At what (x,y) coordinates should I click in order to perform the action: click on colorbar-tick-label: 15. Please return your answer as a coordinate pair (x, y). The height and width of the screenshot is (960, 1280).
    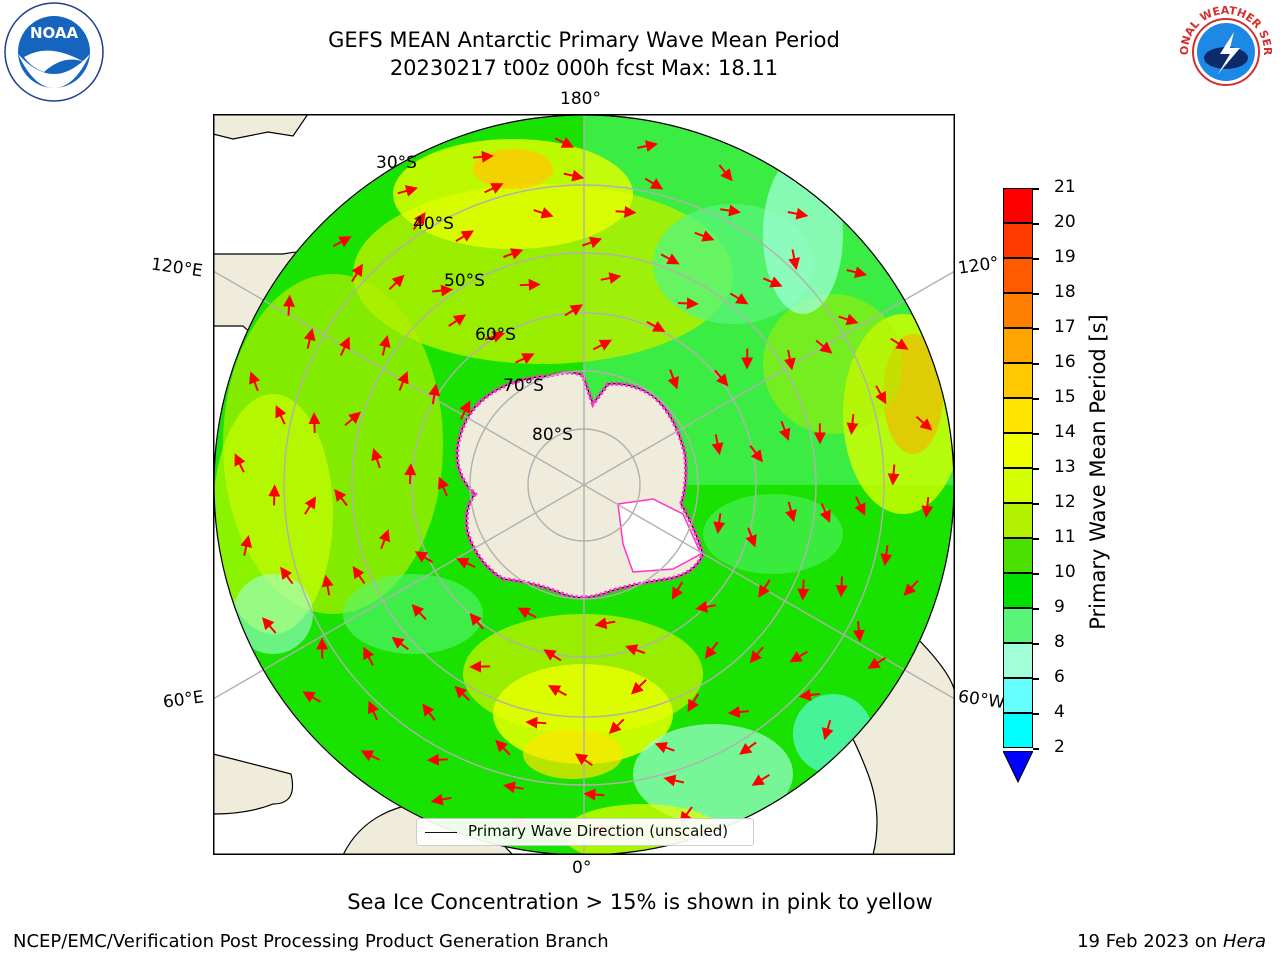
    Looking at the image, I should click on (1065, 397).